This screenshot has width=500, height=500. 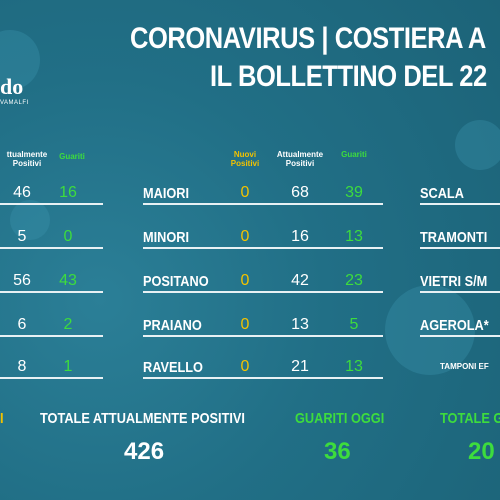 I want to click on comune-name: RAVELLO, so click(x=173, y=367).